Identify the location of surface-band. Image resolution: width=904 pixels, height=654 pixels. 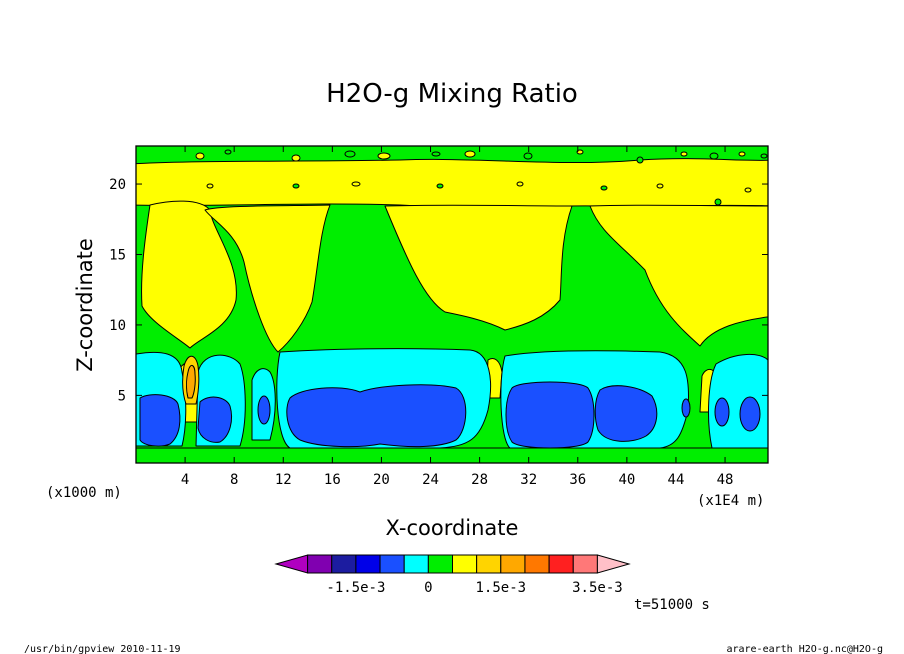
(452, 455).